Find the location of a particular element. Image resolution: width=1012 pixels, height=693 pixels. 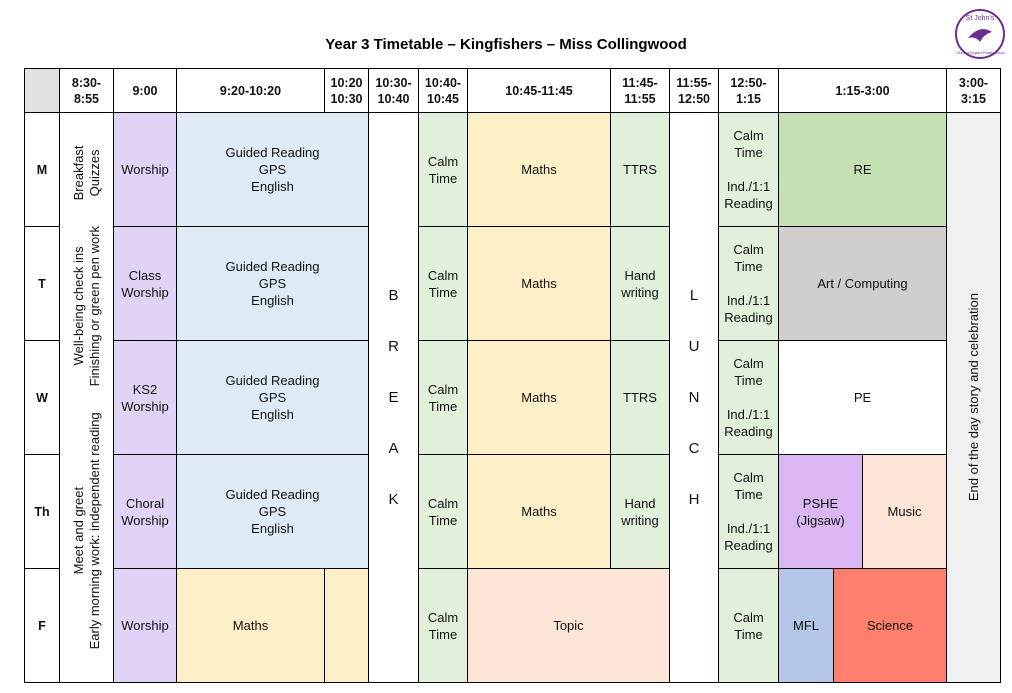

timetable-cell: Class Worship is located at coordinates (145, 283).